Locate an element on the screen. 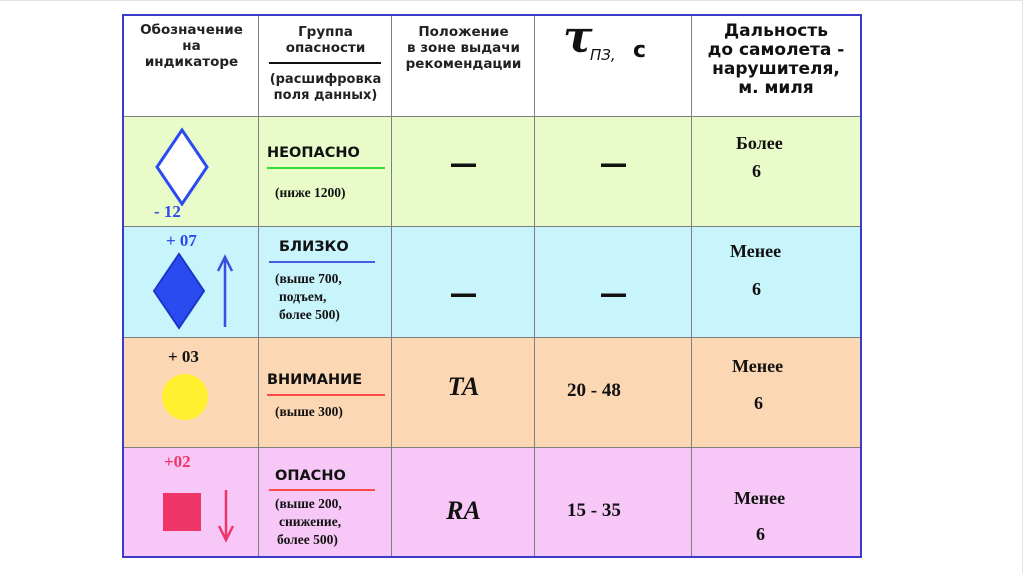 Image resolution: width=1024 pixels, height=574 pixels. tau-value: 15 - 35 is located at coordinates (594, 510).